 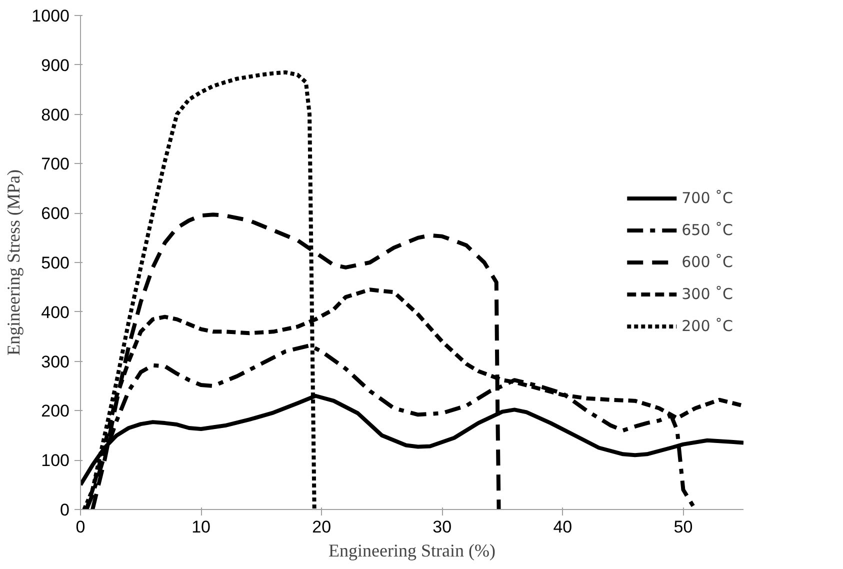 I want to click on y-tick-label: 300, so click(x=55, y=362).